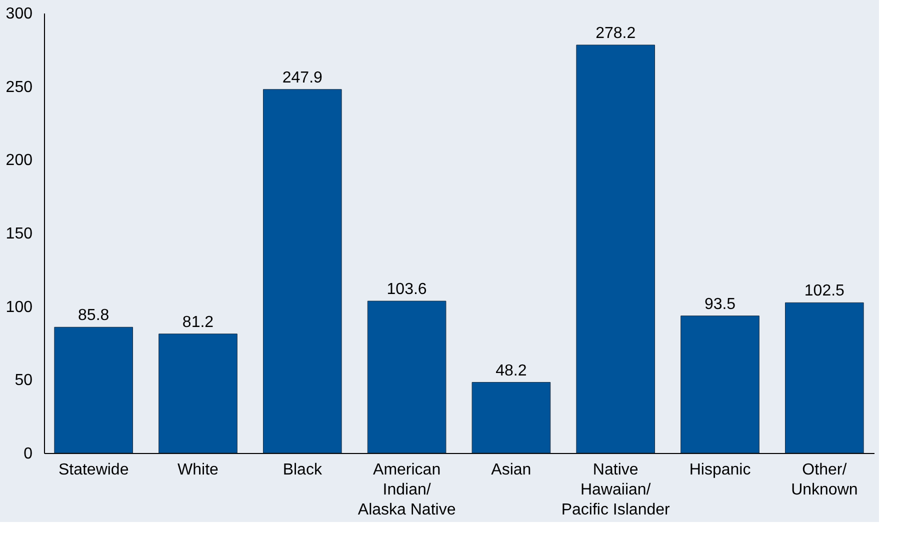  I want to click on y-tick-label: 250, so click(19, 87).